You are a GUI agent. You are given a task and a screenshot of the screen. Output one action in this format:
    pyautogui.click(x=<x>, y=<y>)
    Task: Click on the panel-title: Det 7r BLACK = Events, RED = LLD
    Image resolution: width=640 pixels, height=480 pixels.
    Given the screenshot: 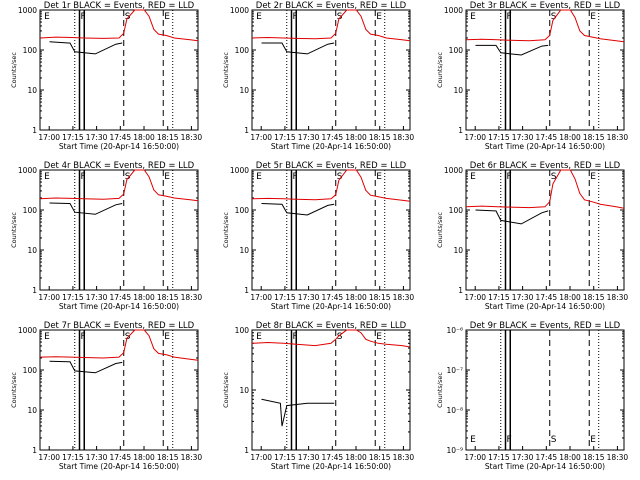 What is the action you would take?
    pyautogui.click(x=119, y=326)
    